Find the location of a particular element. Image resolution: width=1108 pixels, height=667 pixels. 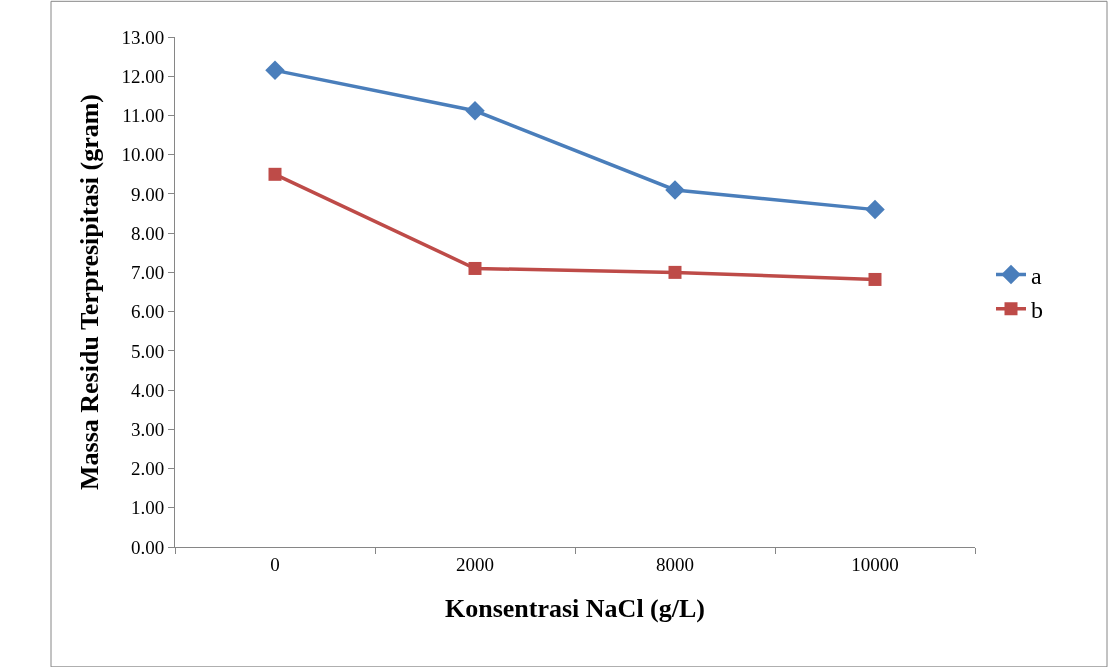

y-axis-title: Massa Residu Terpresipitasi (gram) is located at coordinates (89, 292).